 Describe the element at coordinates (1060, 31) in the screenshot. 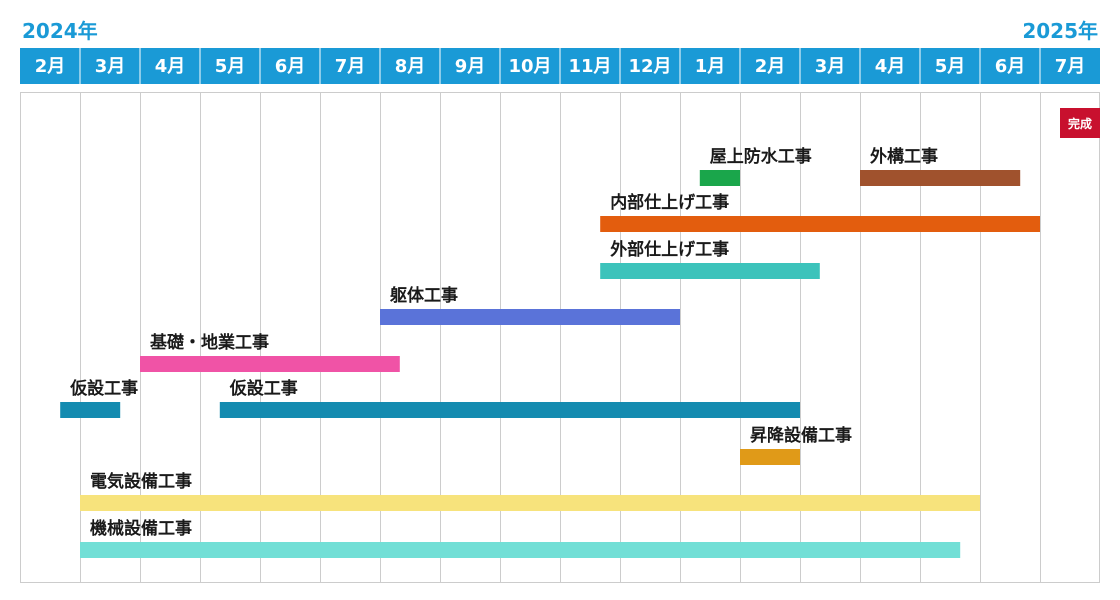

I see `year-label: 2025年` at that location.